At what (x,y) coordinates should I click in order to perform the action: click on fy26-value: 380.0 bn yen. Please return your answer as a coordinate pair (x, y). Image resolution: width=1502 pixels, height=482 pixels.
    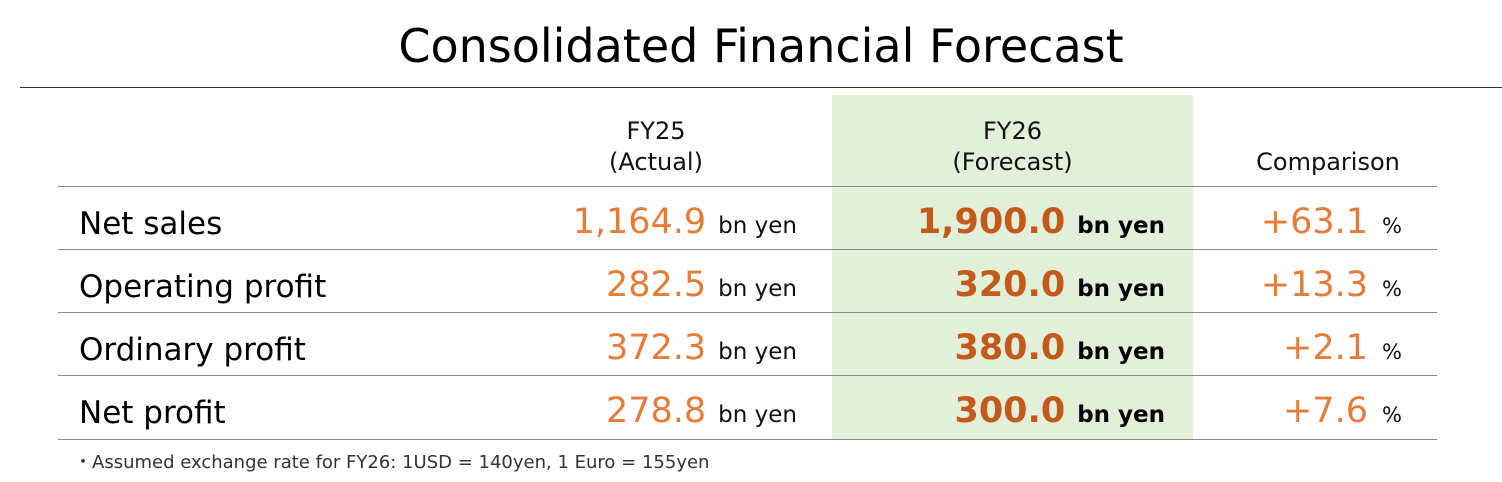
    Looking at the image, I should click on (1059, 348).